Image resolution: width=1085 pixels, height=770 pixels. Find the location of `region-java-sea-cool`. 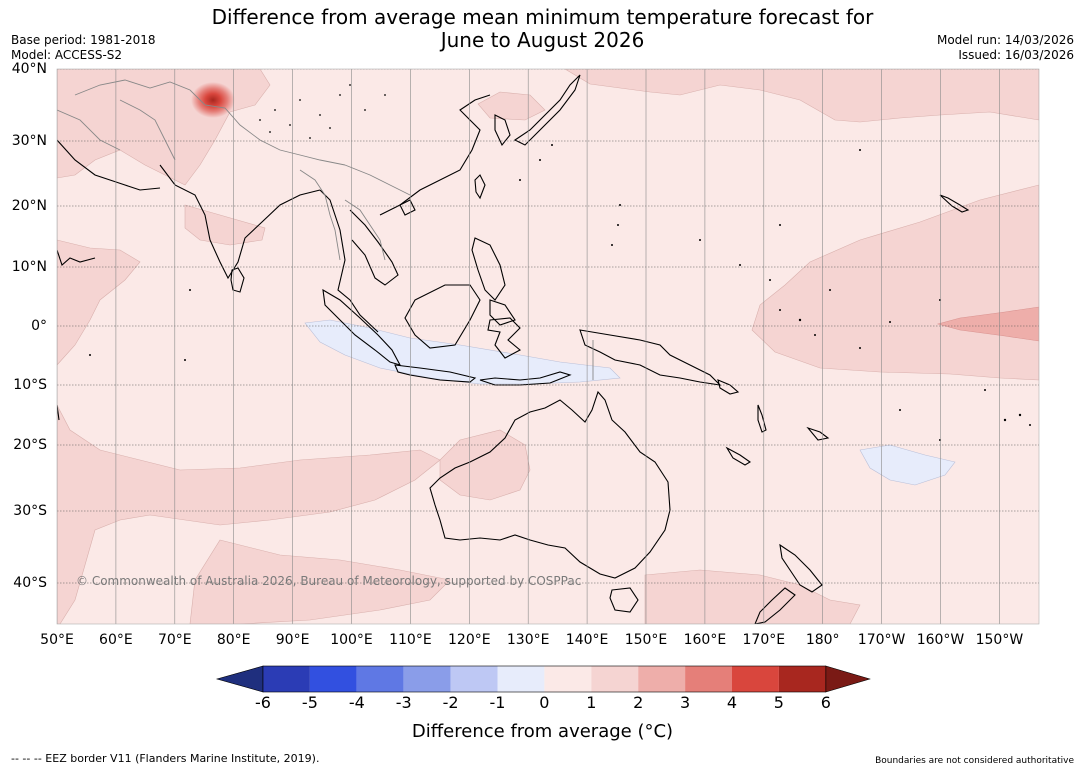

region-java-sea-cool is located at coordinates (462, 352).